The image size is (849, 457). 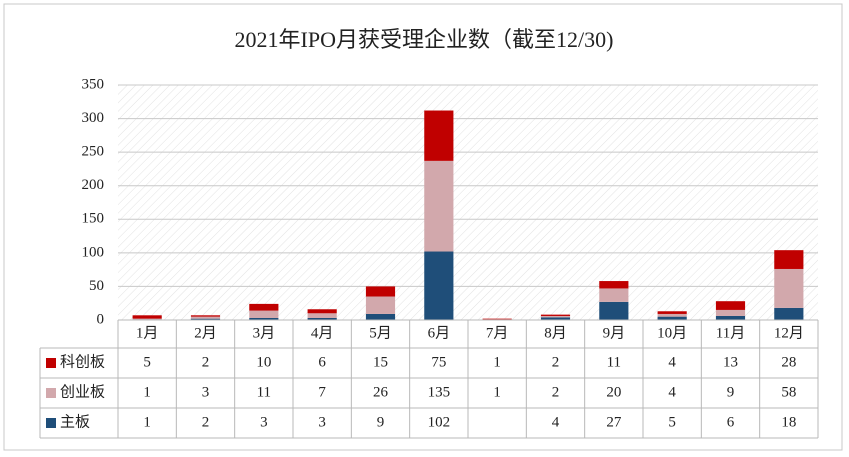 I want to click on y-tick-label: 350, so click(x=93, y=84).